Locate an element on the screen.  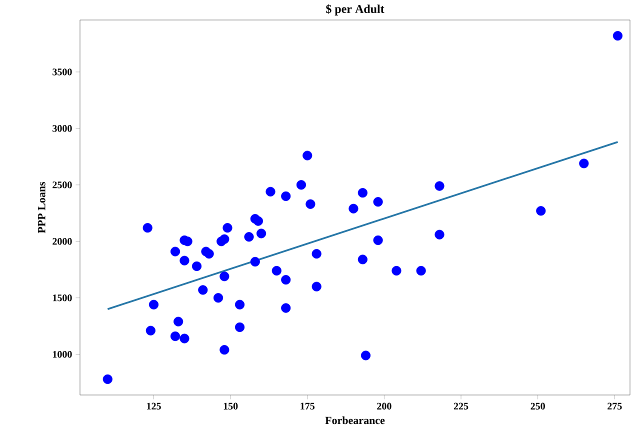
x-axis-title: Forbearance is located at coordinates (355, 420).